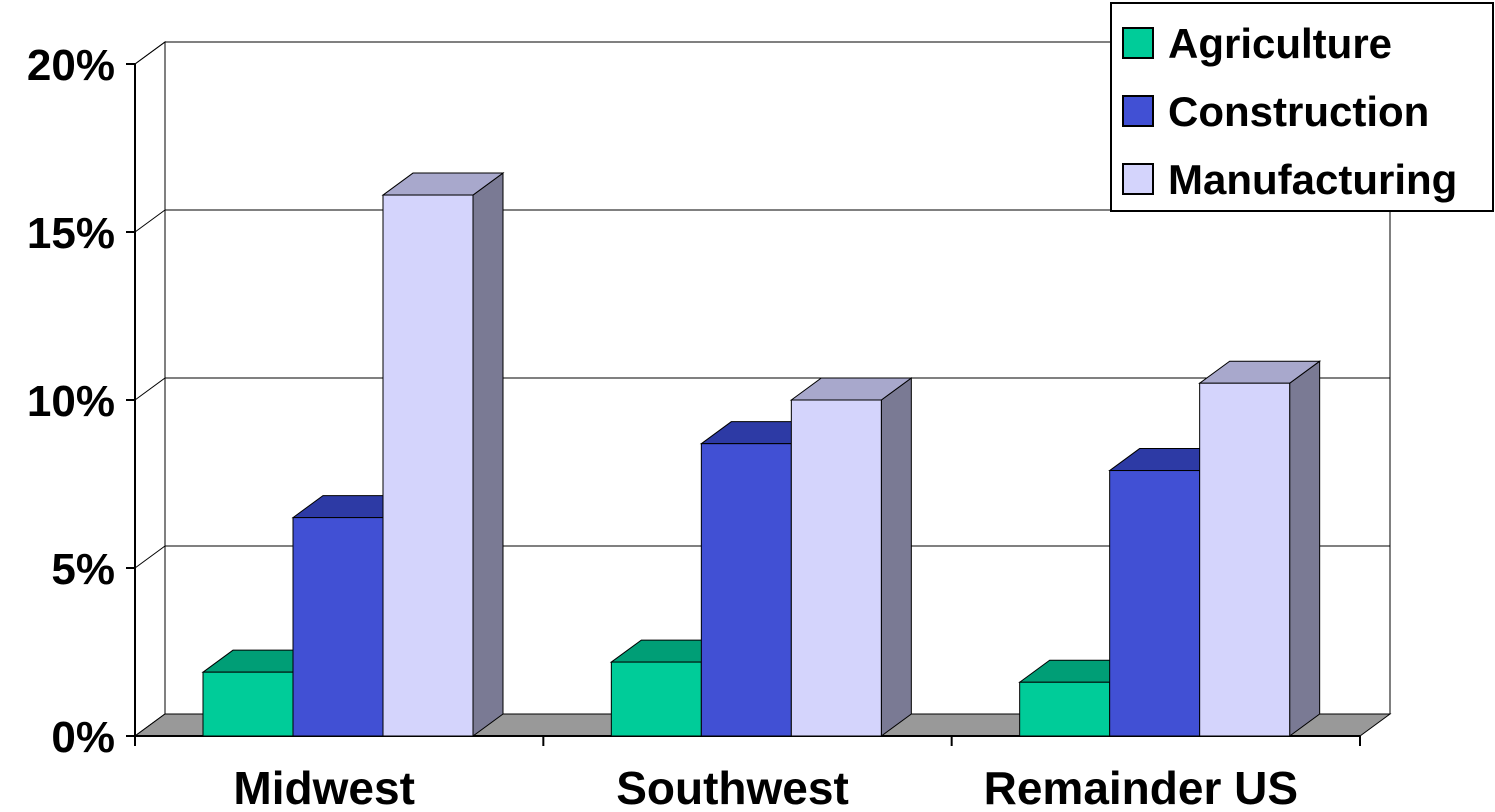 The image size is (1495, 812). What do you see at coordinates (732, 787) in the screenshot?
I see `category-label: Southwest` at bounding box center [732, 787].